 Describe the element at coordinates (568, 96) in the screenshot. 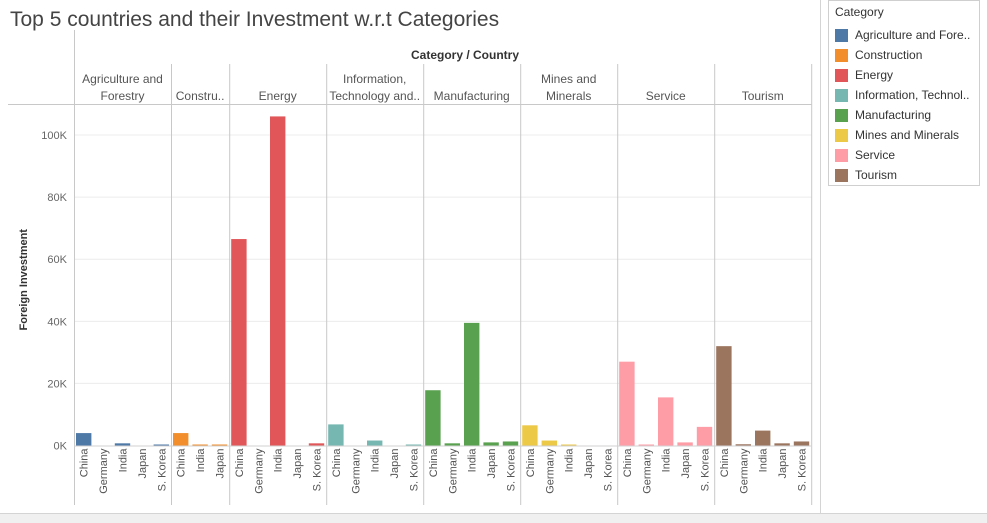

I see `pane-header-label: Minerals` at that location.